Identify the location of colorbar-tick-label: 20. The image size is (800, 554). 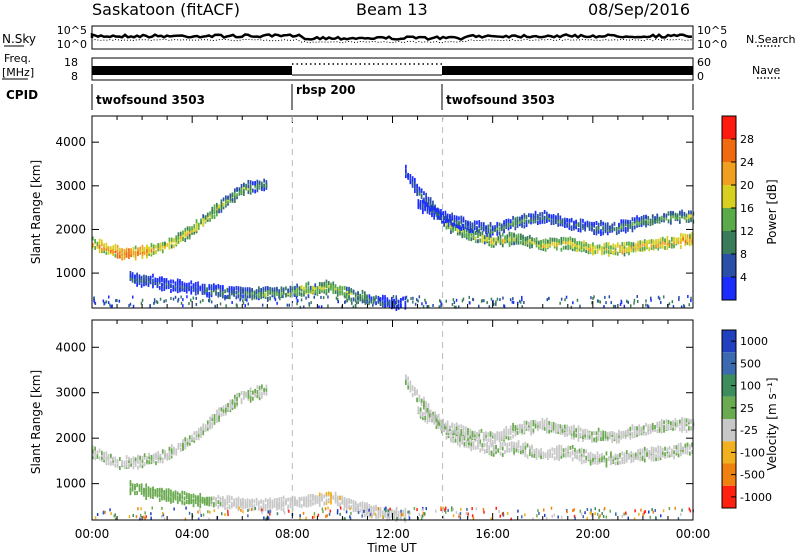
(747, 185).